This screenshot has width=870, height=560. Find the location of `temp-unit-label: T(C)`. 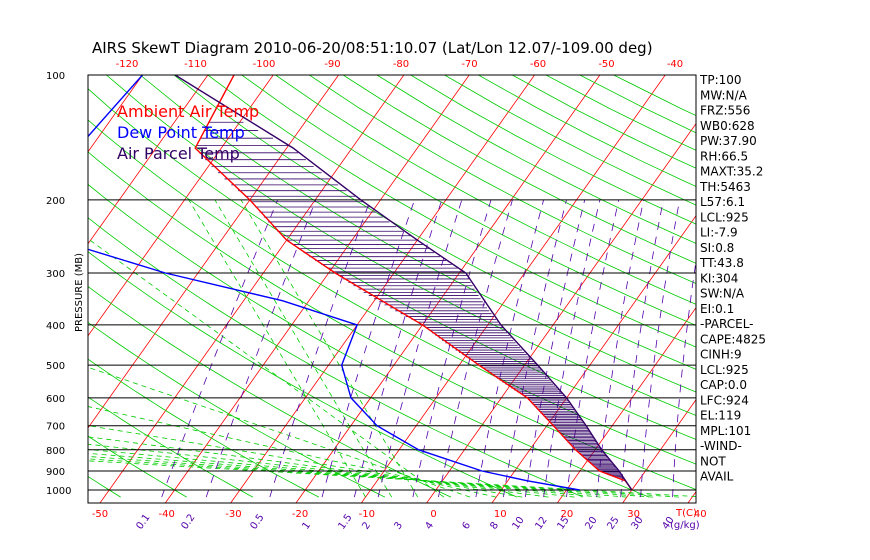

temp-unit-label: T(C) is located at coordinates (686, 513).